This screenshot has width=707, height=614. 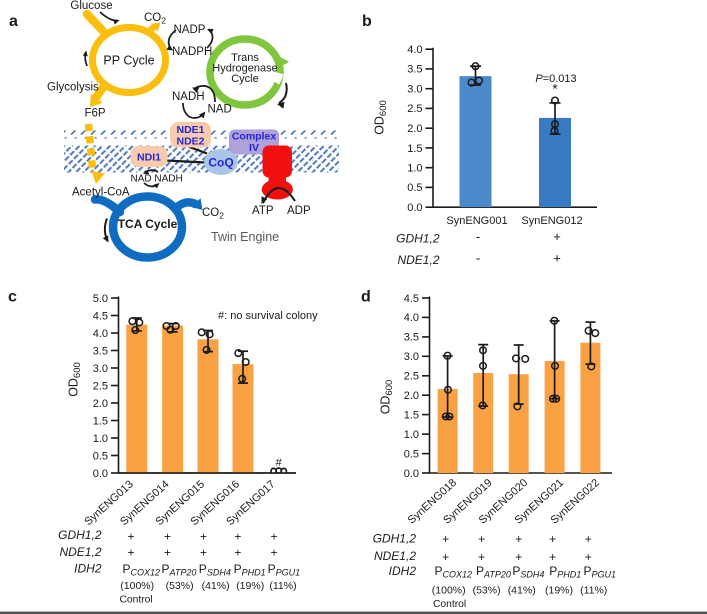 What do you see at coordinates (244, 69) in the screenshot?
I see `svg-text: Hydrogenase` at bounding box center [244, 69].